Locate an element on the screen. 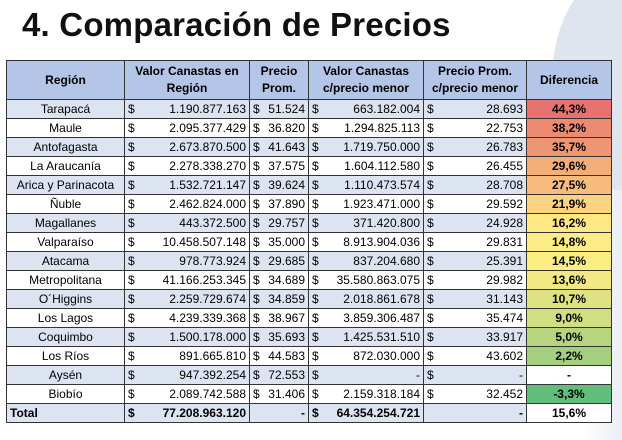 This screenshot has width=622, height=440. valor-canastas-cell: $2.089.742.588 is located at coordinates (187, 394).